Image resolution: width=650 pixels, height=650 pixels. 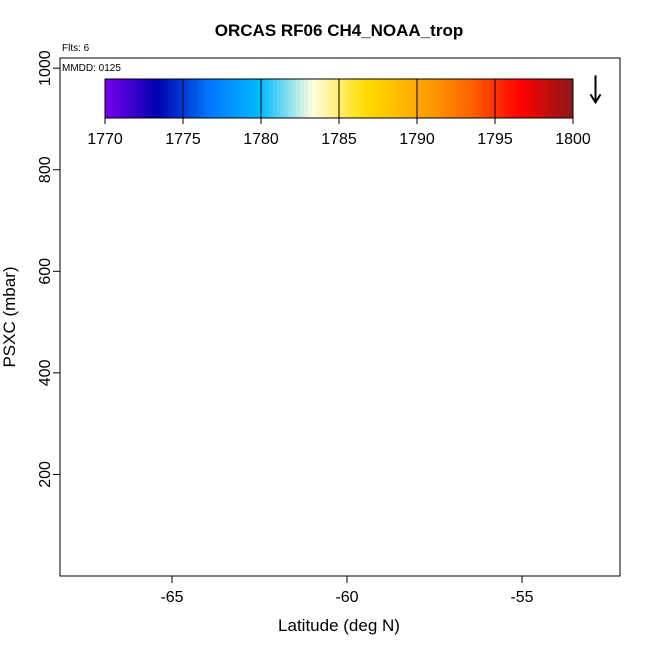 I want to click on y-axis: 200 400 600 800 1000, so click(x=48, y=269).